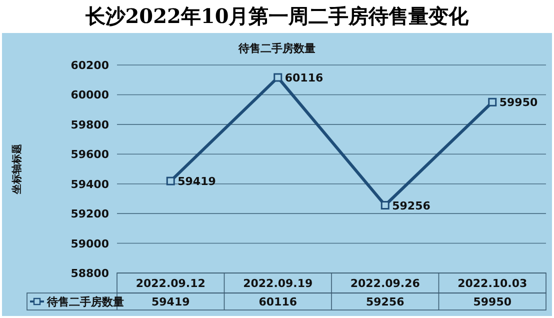  What do you see at coordinates (304, 77) in the screenshot?
I see `annotation: 60116` at bounding box center [304, 77].